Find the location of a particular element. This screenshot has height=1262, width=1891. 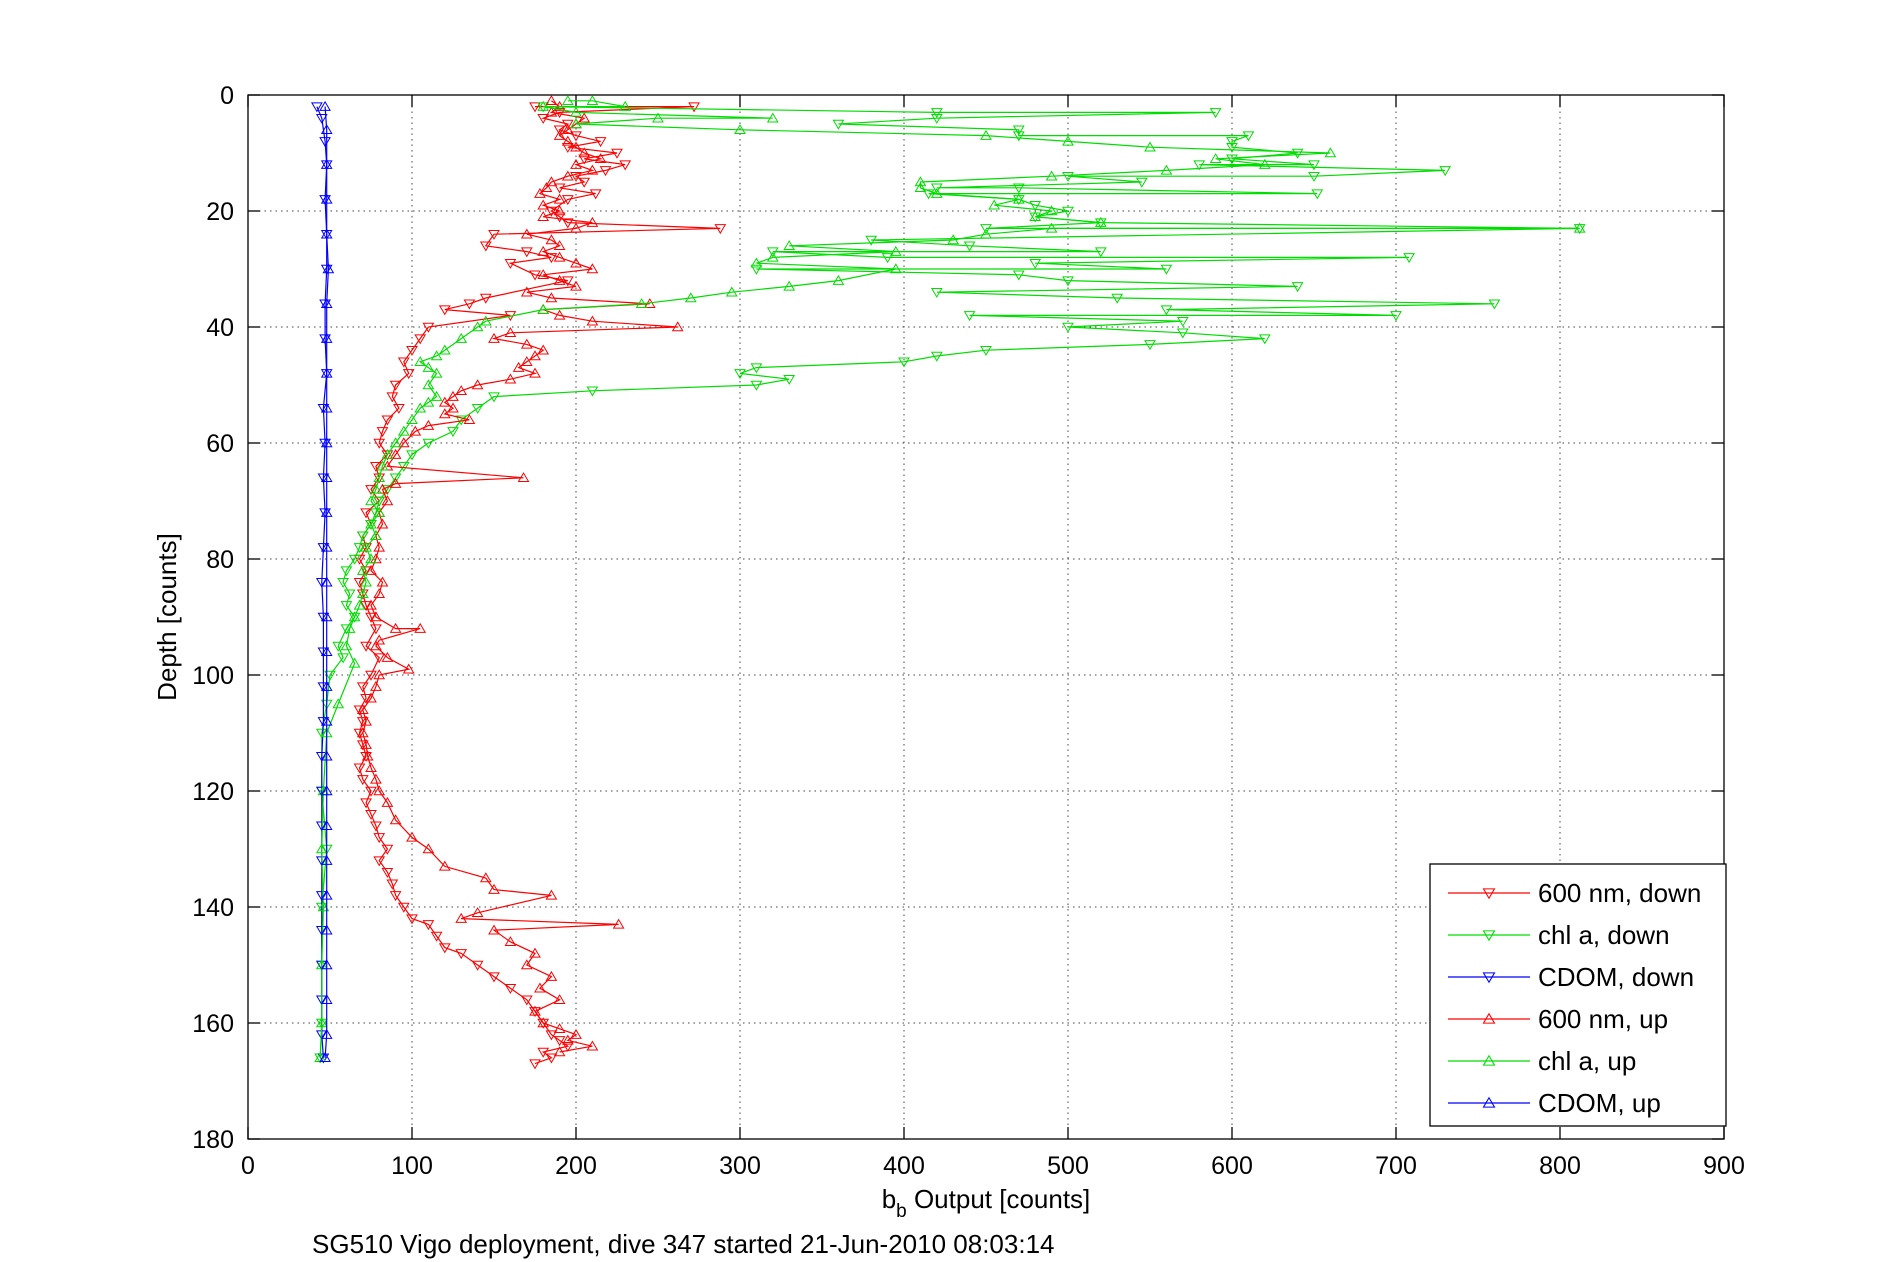

y-tick-label: 140 is located at coordinates (213, 908).